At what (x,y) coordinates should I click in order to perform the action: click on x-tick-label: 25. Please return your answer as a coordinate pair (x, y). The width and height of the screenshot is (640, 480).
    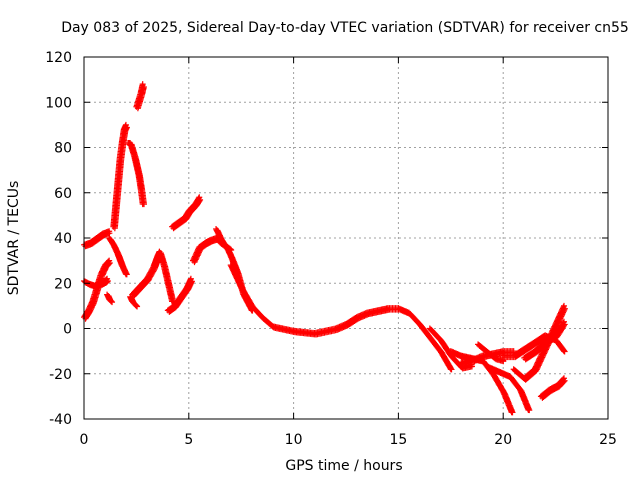
    Looking at the image, I should click on (608, 440).